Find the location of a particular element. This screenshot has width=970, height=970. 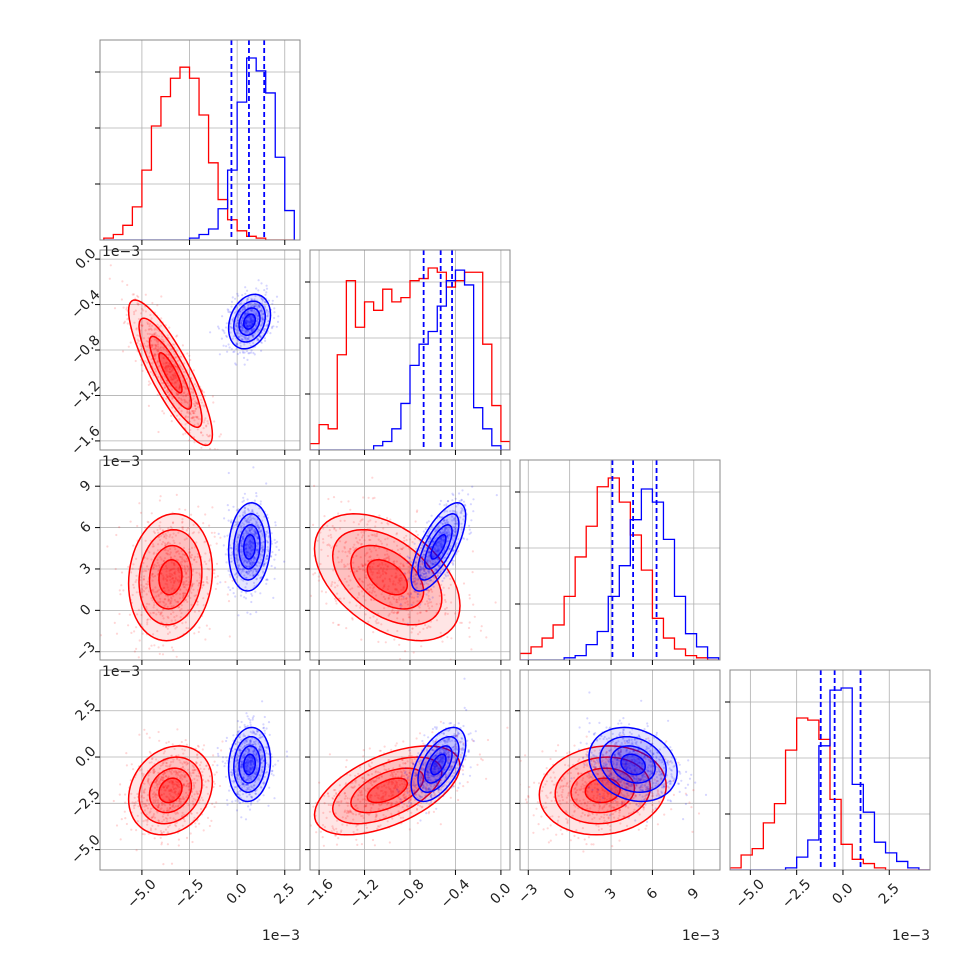

red-density-fill is located at coordinates (387, 577).